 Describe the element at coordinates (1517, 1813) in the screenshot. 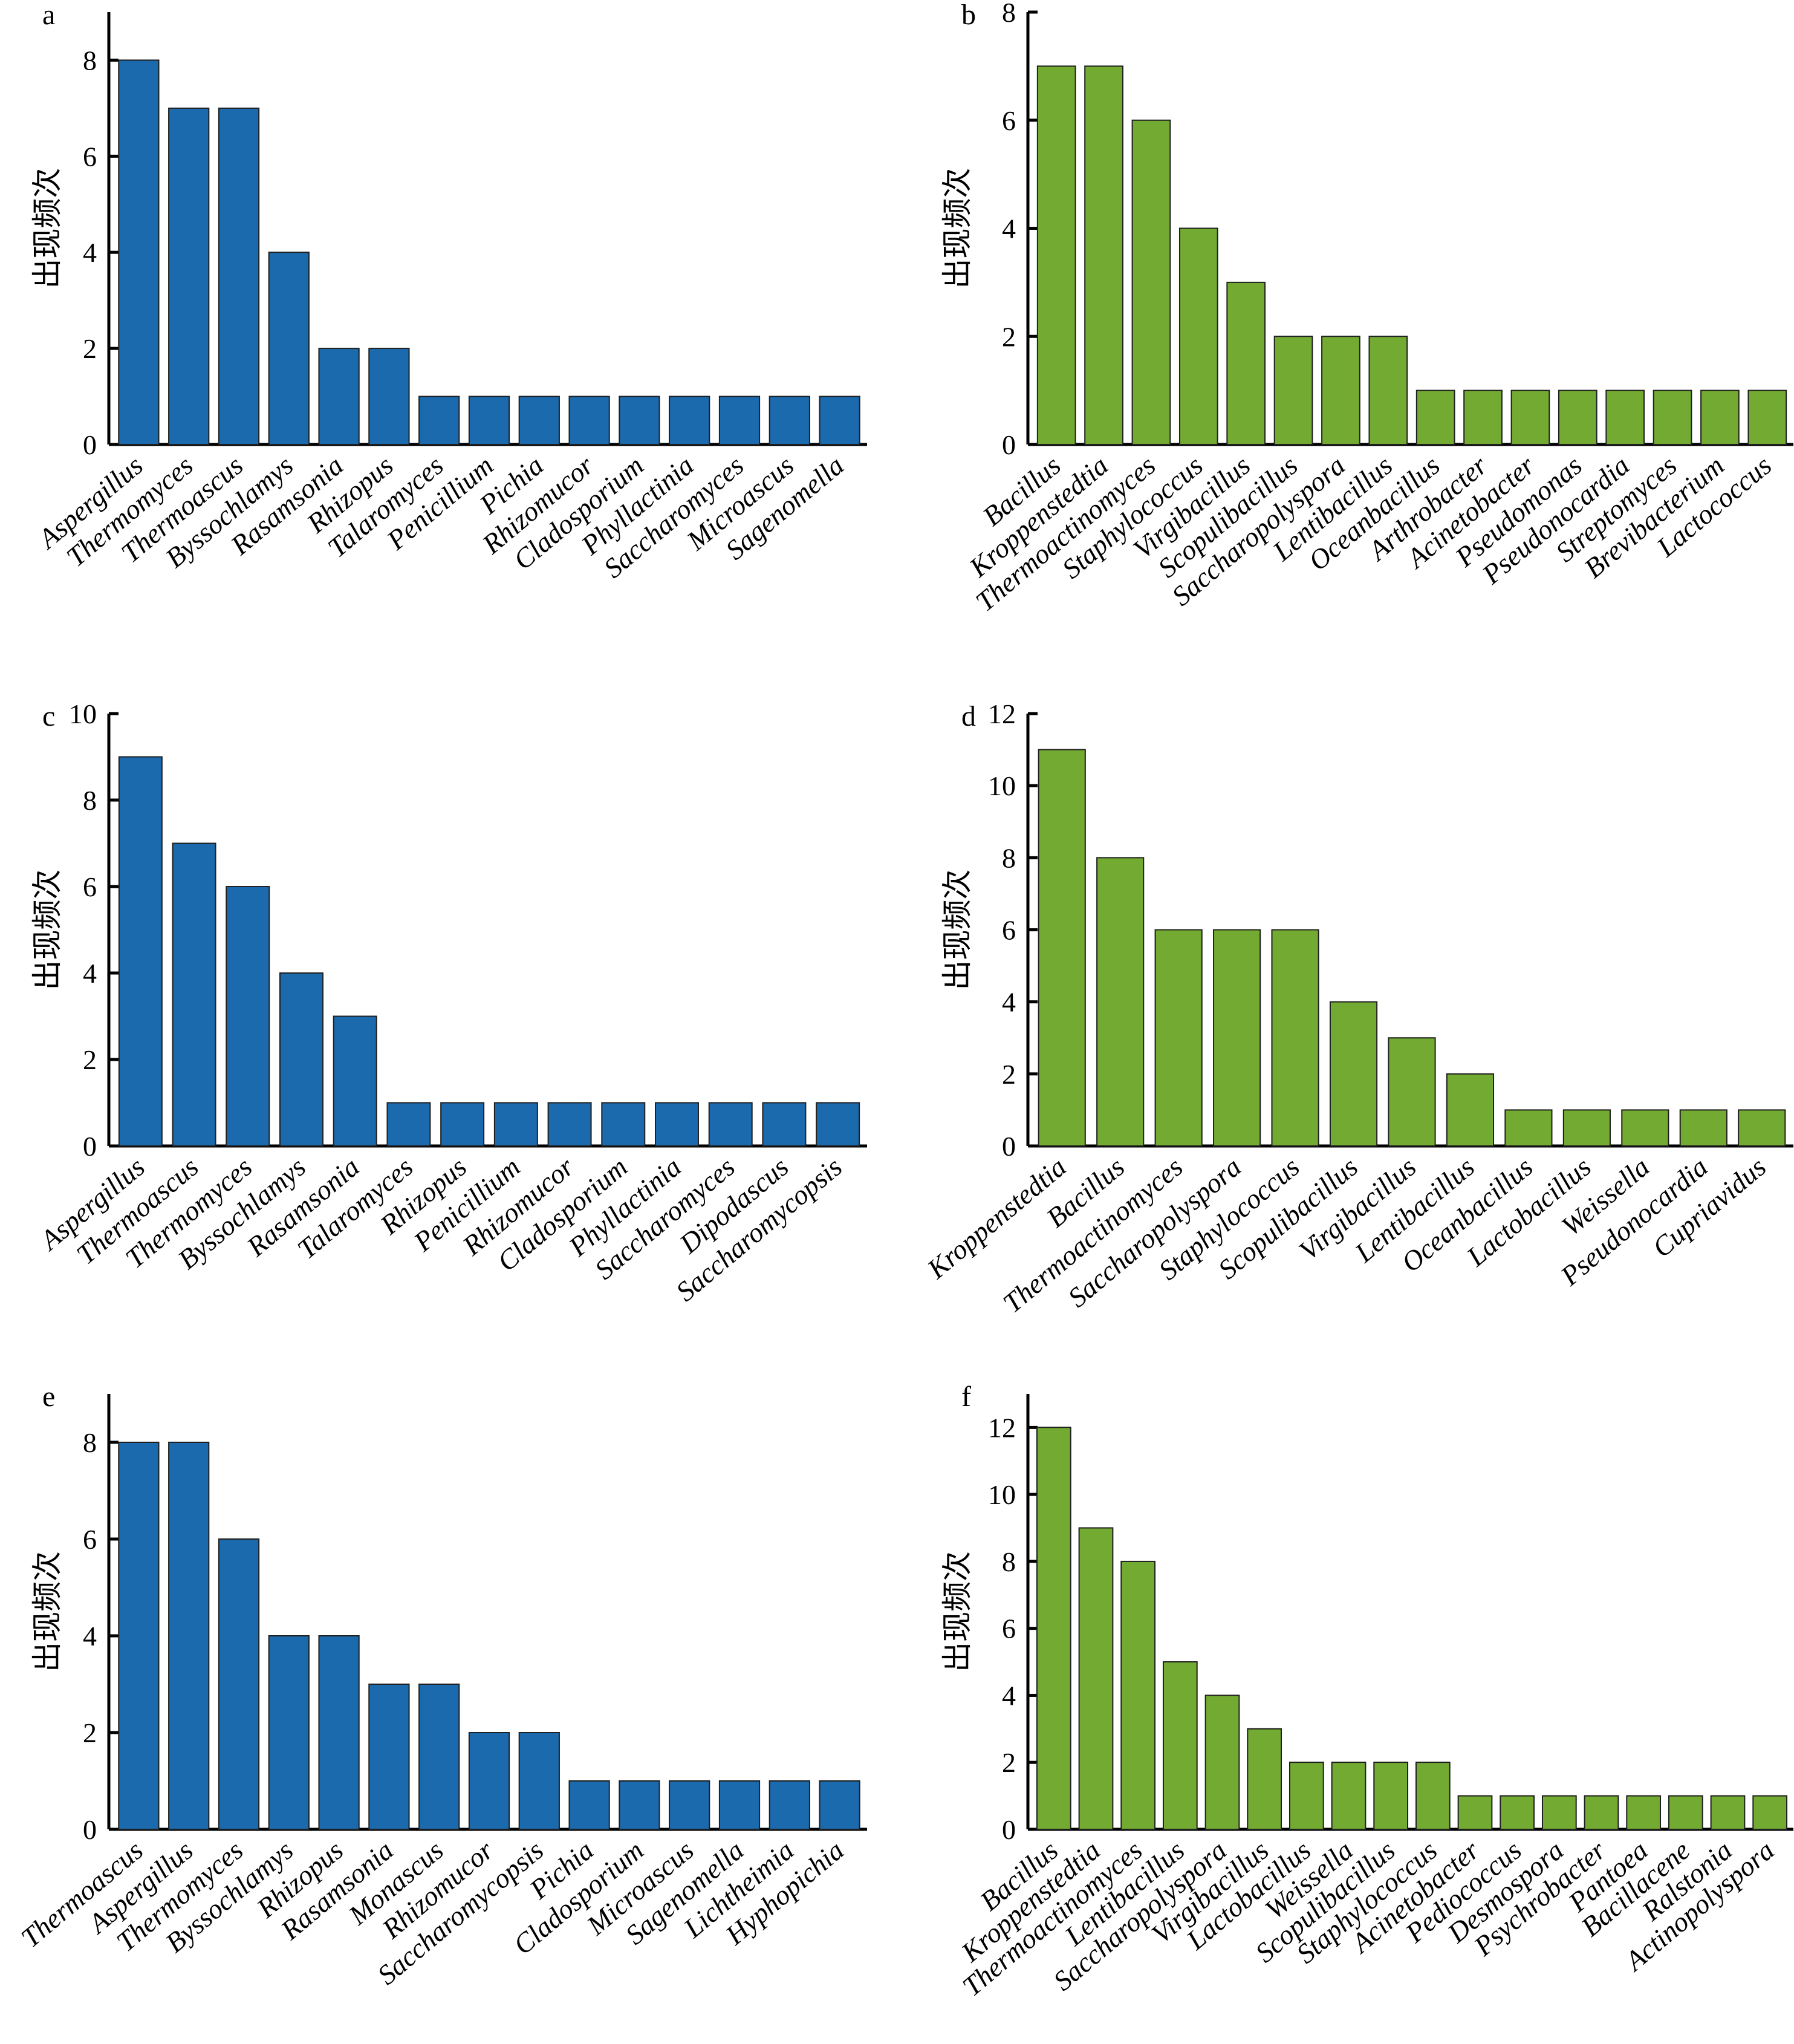

I see `bar-pediococcus` at that location.